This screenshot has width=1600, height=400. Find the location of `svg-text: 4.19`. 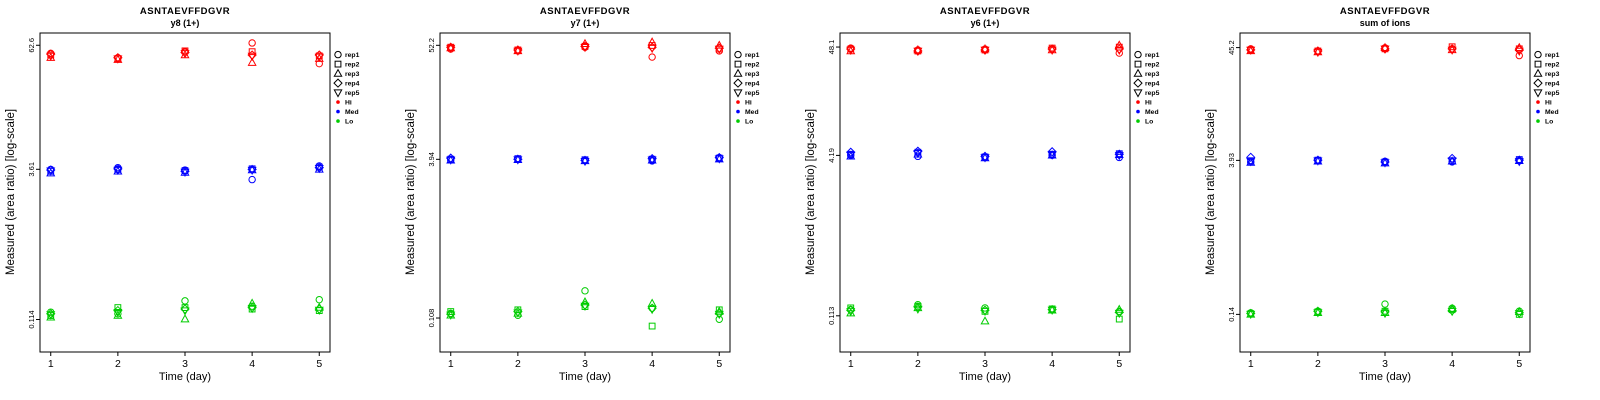

svg-text: 4.19 is located at coordinates (831, 155).